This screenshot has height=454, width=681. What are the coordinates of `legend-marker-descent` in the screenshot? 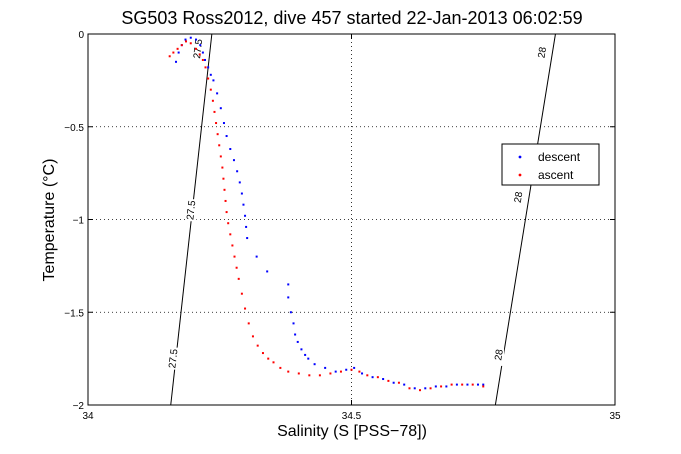 It's located at (520, 157).